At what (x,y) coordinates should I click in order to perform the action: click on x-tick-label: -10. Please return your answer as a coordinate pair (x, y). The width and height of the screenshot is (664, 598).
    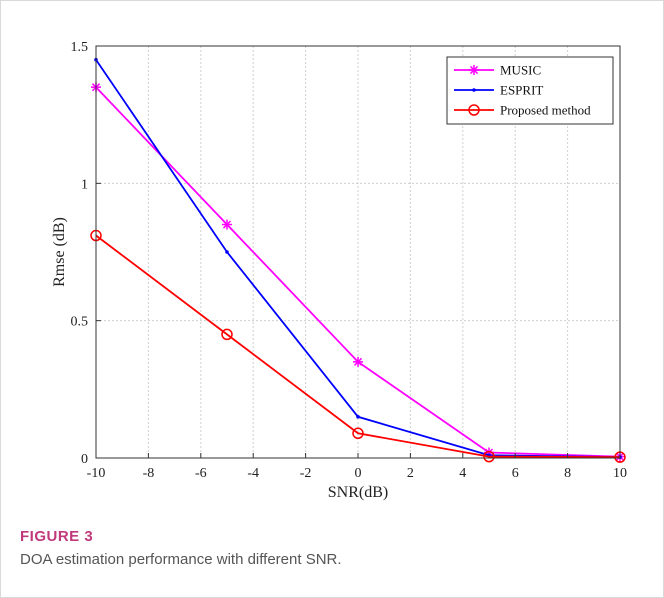
    Looking at the image, I should click on (96, 473).